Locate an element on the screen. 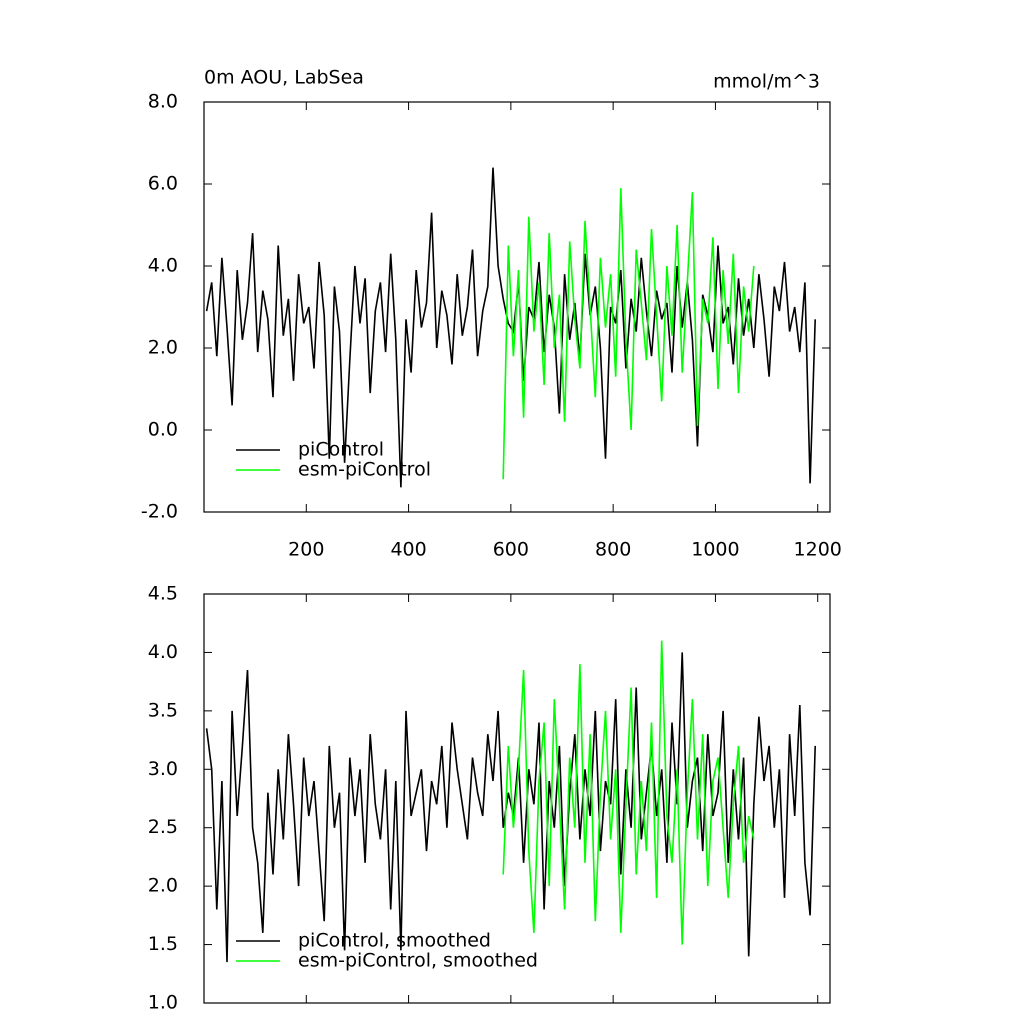 The height and width of the screenshot is (1024, 1024). y-tick-label: 1.5 is located at coordinates (163, 944).